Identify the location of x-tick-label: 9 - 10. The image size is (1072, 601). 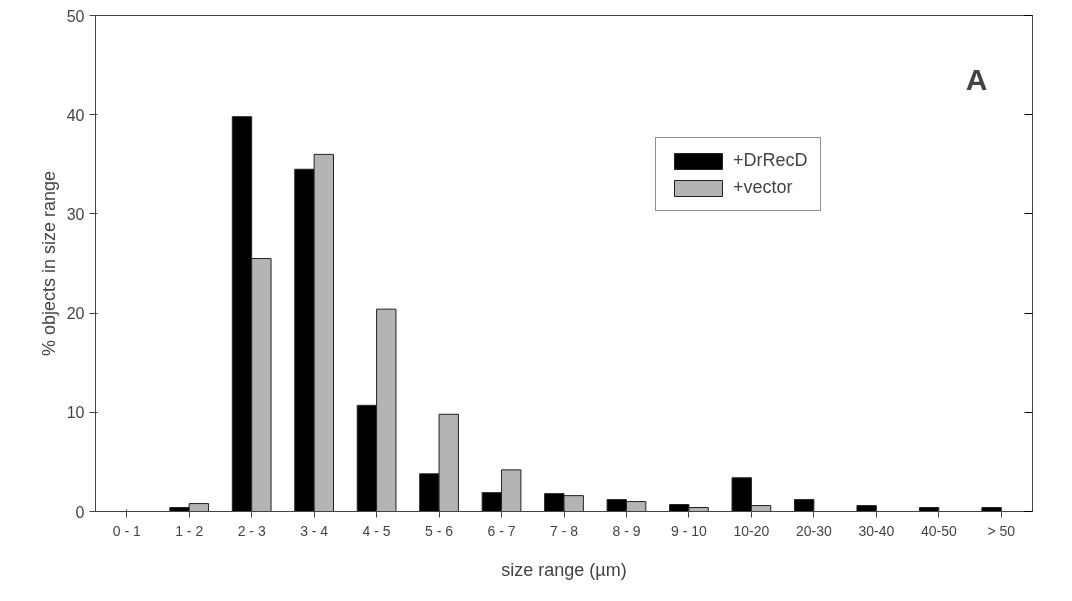
(689, 530).